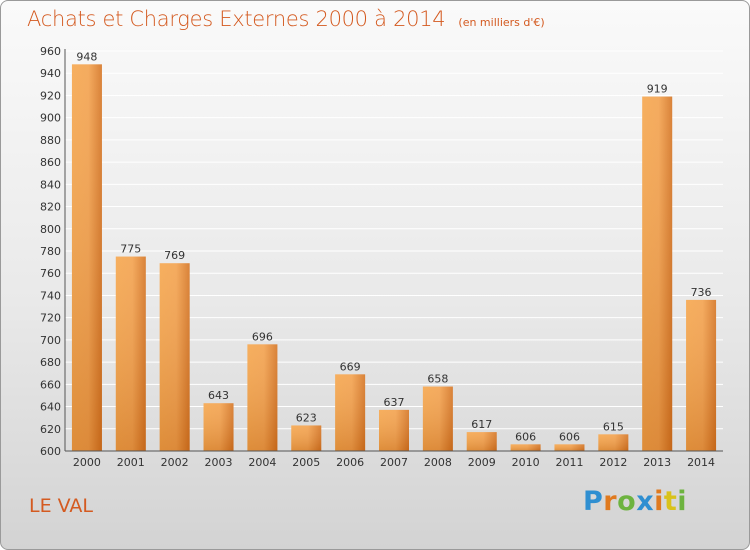 The image size is (750, 550). I want to click on place-label: LE VAL, so click(61, 506).